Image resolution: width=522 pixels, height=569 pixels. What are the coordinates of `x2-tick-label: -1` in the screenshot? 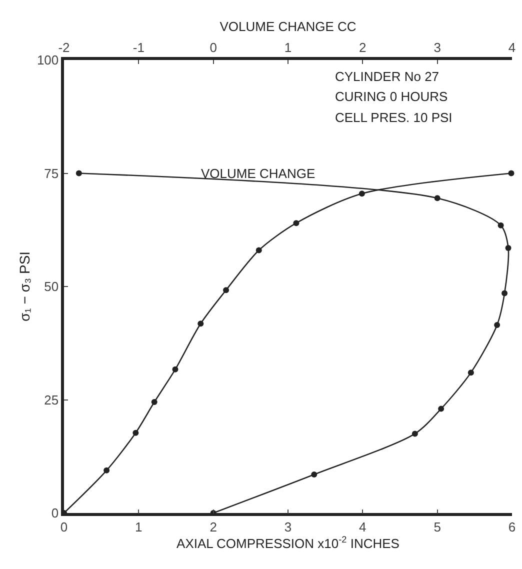 It's located at (138, 48).